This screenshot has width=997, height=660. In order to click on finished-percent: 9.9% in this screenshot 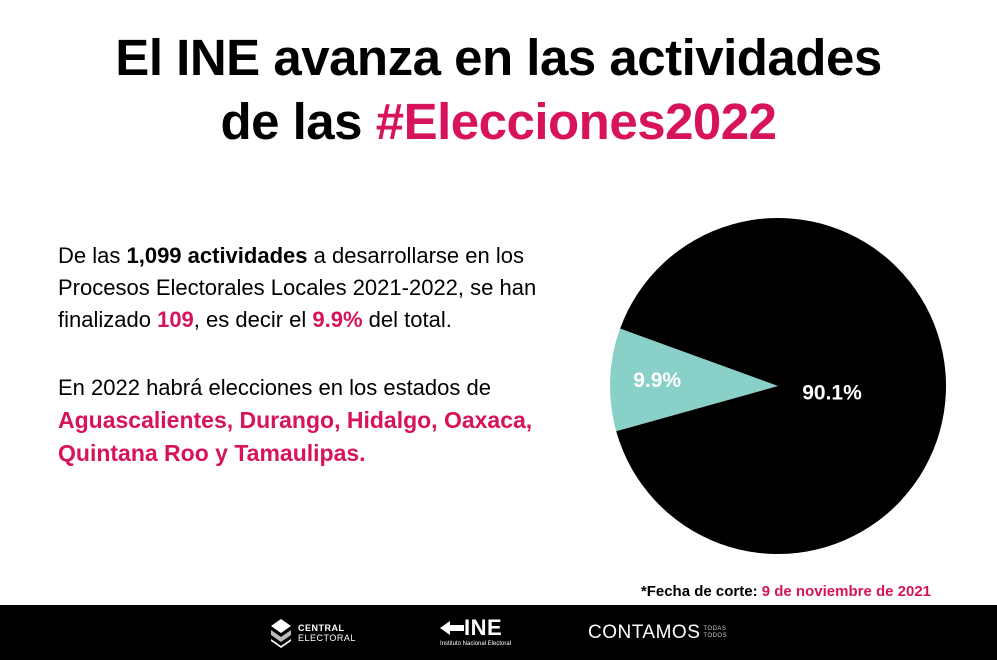, I will do `click(337, 319)`.